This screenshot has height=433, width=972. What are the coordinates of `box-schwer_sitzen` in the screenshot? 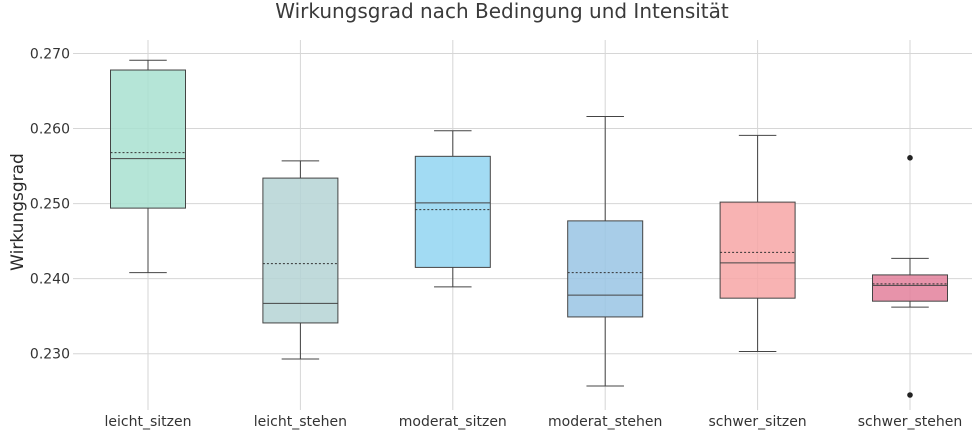 It's located at (757, 243).